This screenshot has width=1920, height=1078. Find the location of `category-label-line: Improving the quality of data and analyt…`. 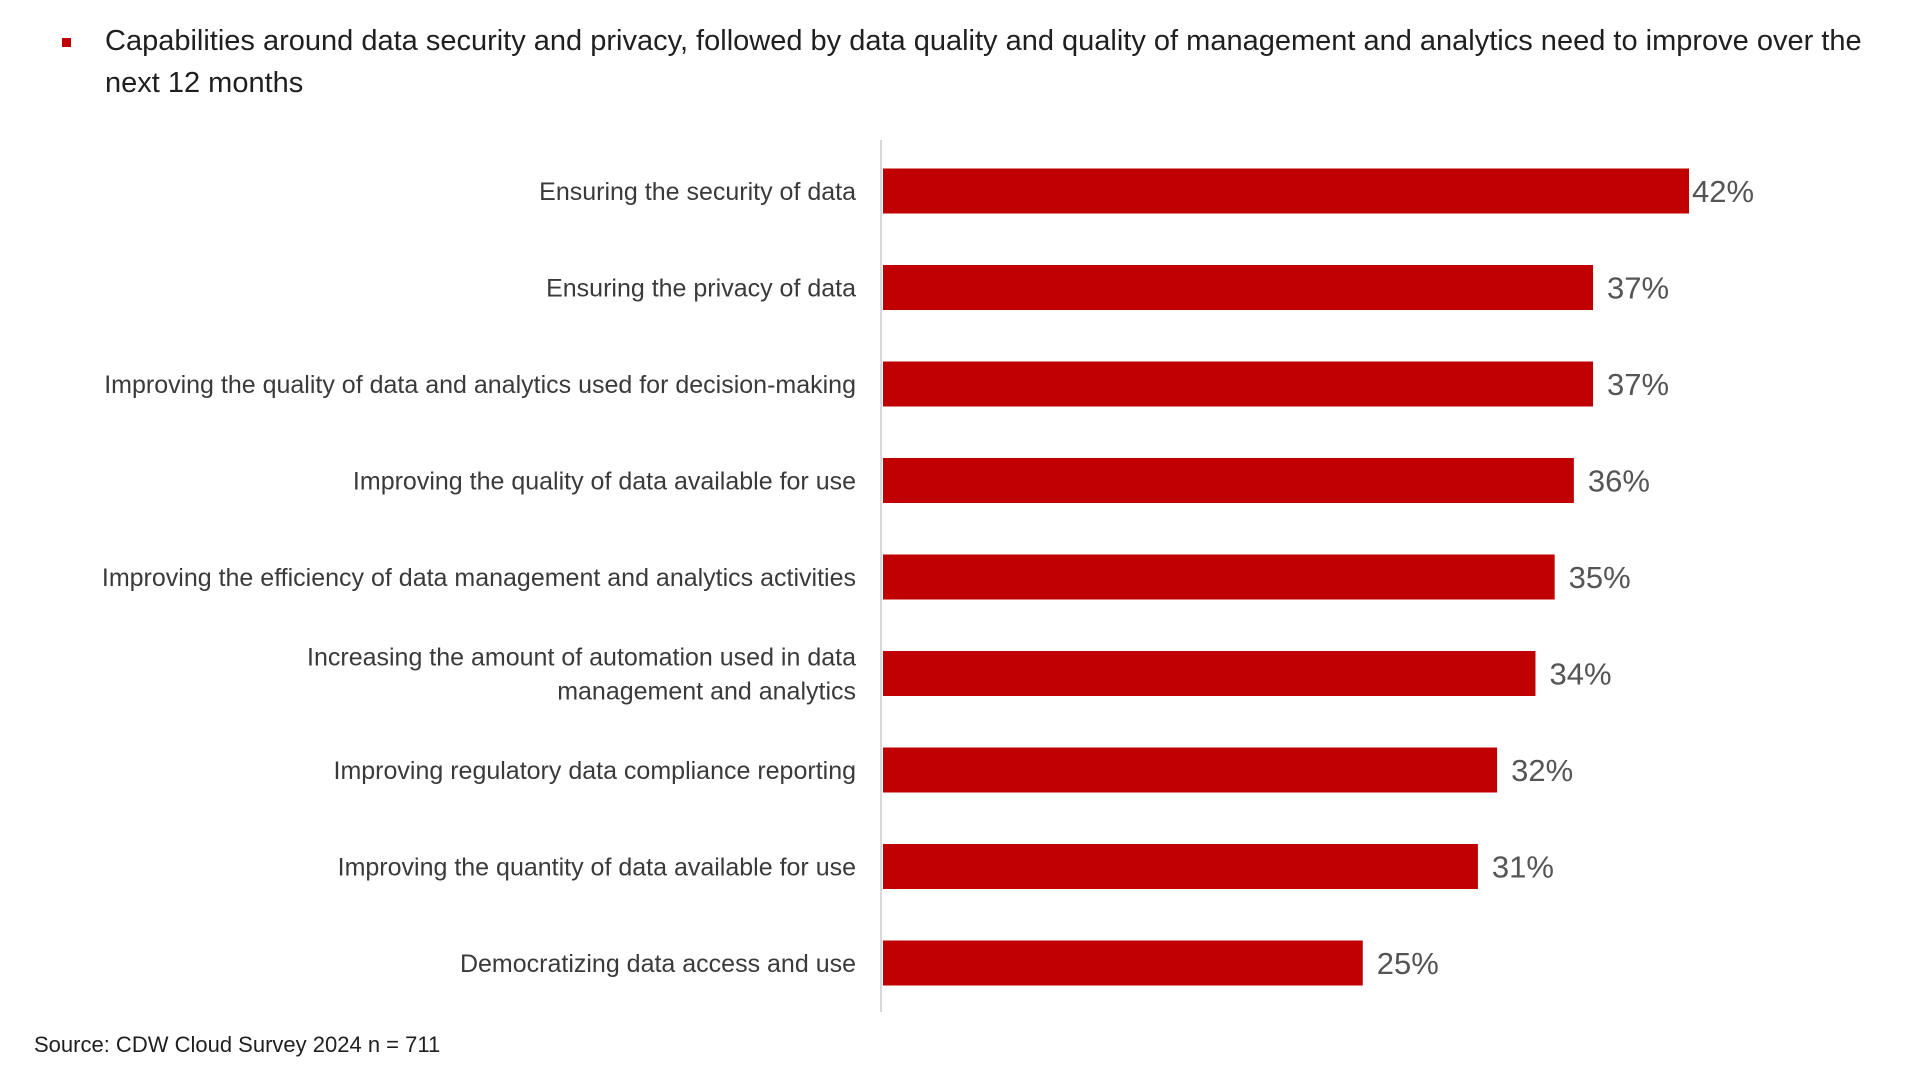

category-label-line: Improving the quality of data and analyt… is located at coordinates (480, 385).